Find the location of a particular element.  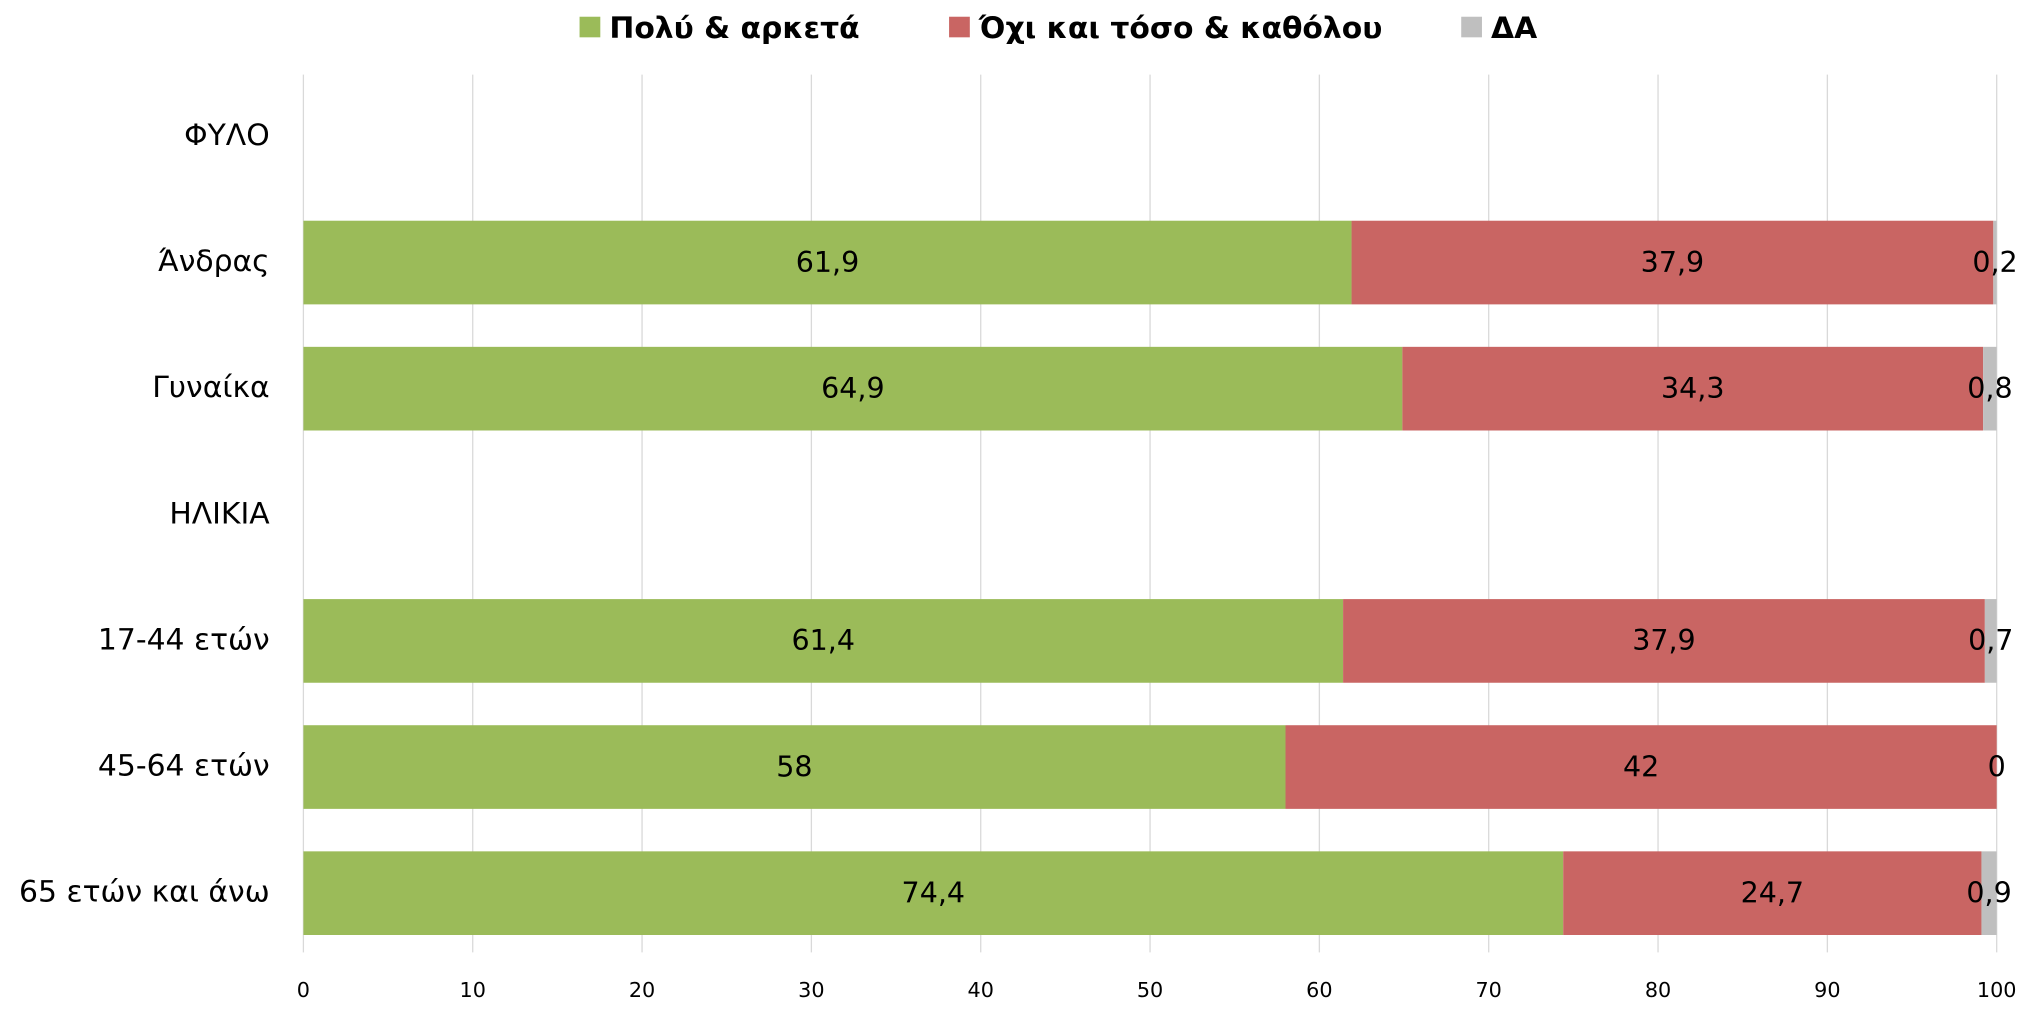

x-tick-label: 10 is located at coordinates (473, 990).